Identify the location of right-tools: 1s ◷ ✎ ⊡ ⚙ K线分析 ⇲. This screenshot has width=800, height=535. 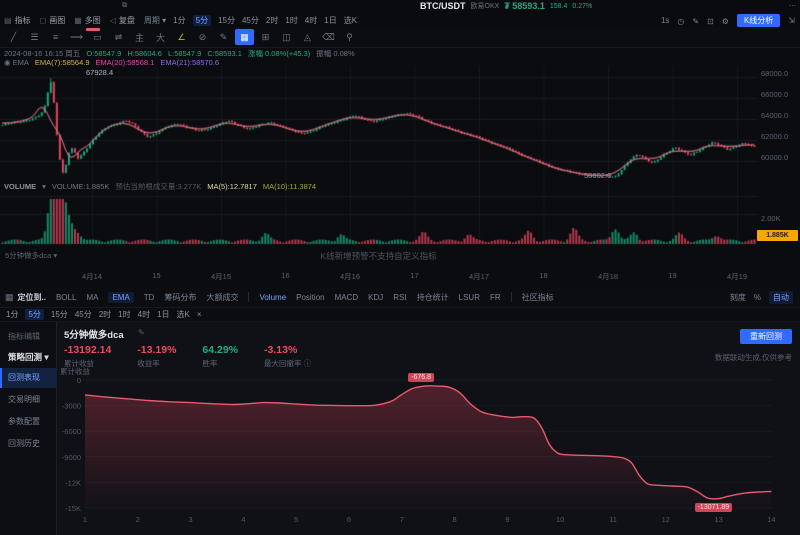
(724, 20).